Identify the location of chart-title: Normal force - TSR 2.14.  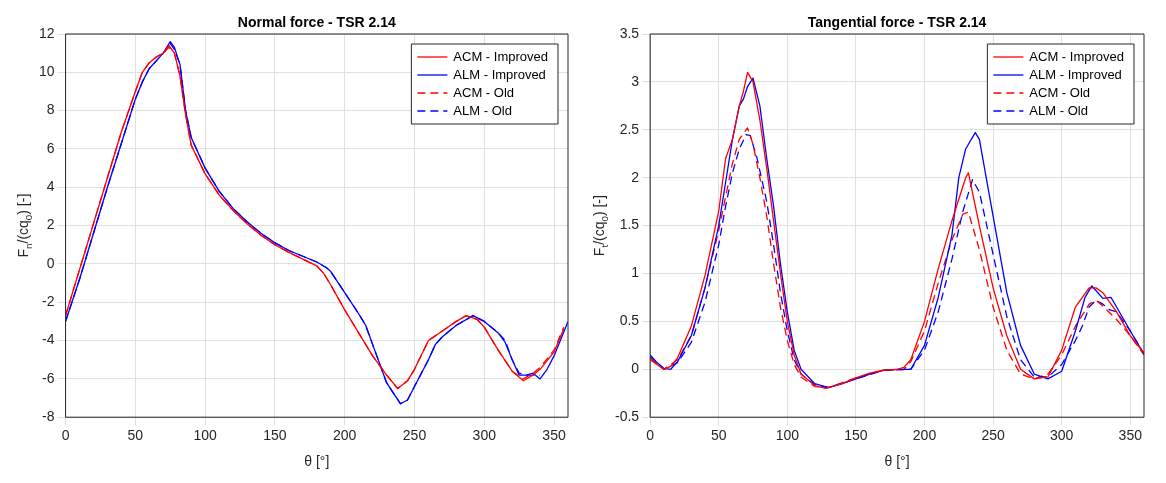
(316, 21).